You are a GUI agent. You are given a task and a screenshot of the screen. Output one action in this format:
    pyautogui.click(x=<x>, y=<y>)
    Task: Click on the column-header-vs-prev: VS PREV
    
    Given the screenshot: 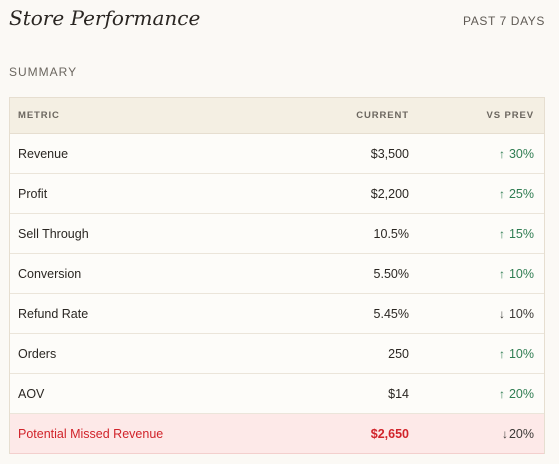 What is the action you would take?
    pyautogui.click(x=510, y=115)
    